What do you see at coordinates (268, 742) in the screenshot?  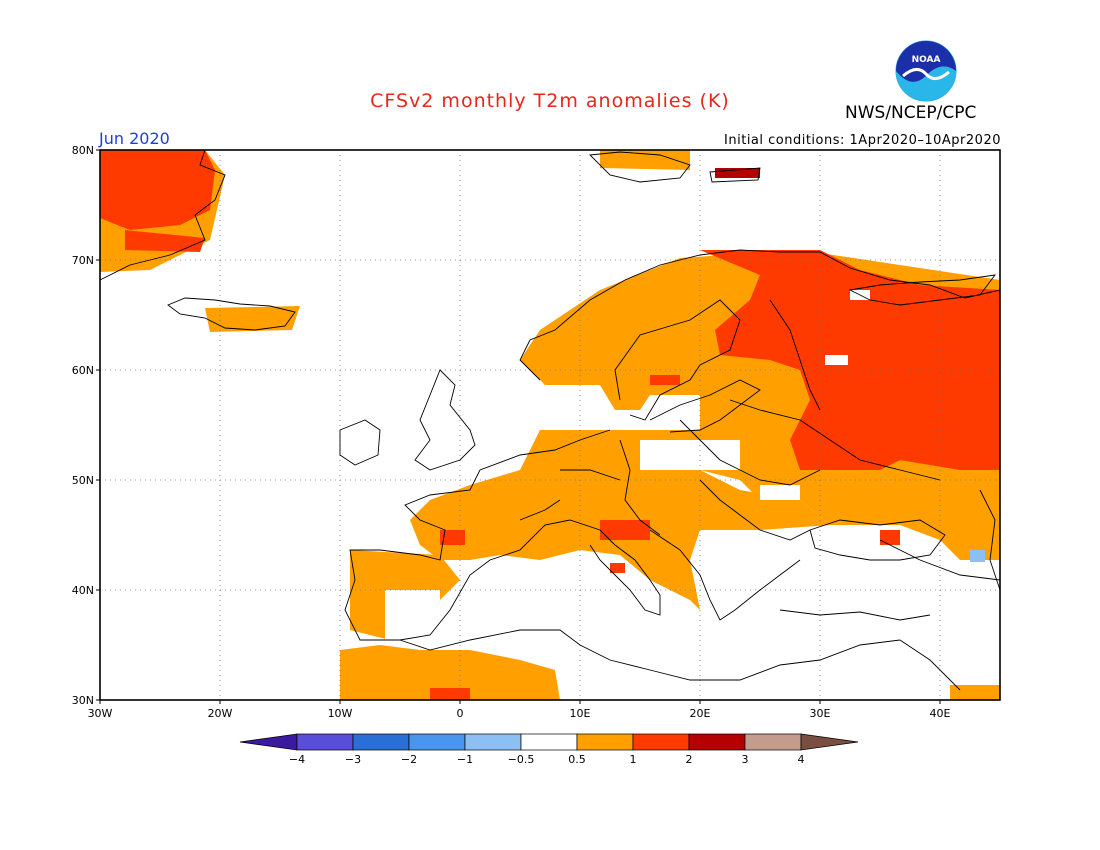 I see `legend-arrow-left` at bounding box center [268, 742].